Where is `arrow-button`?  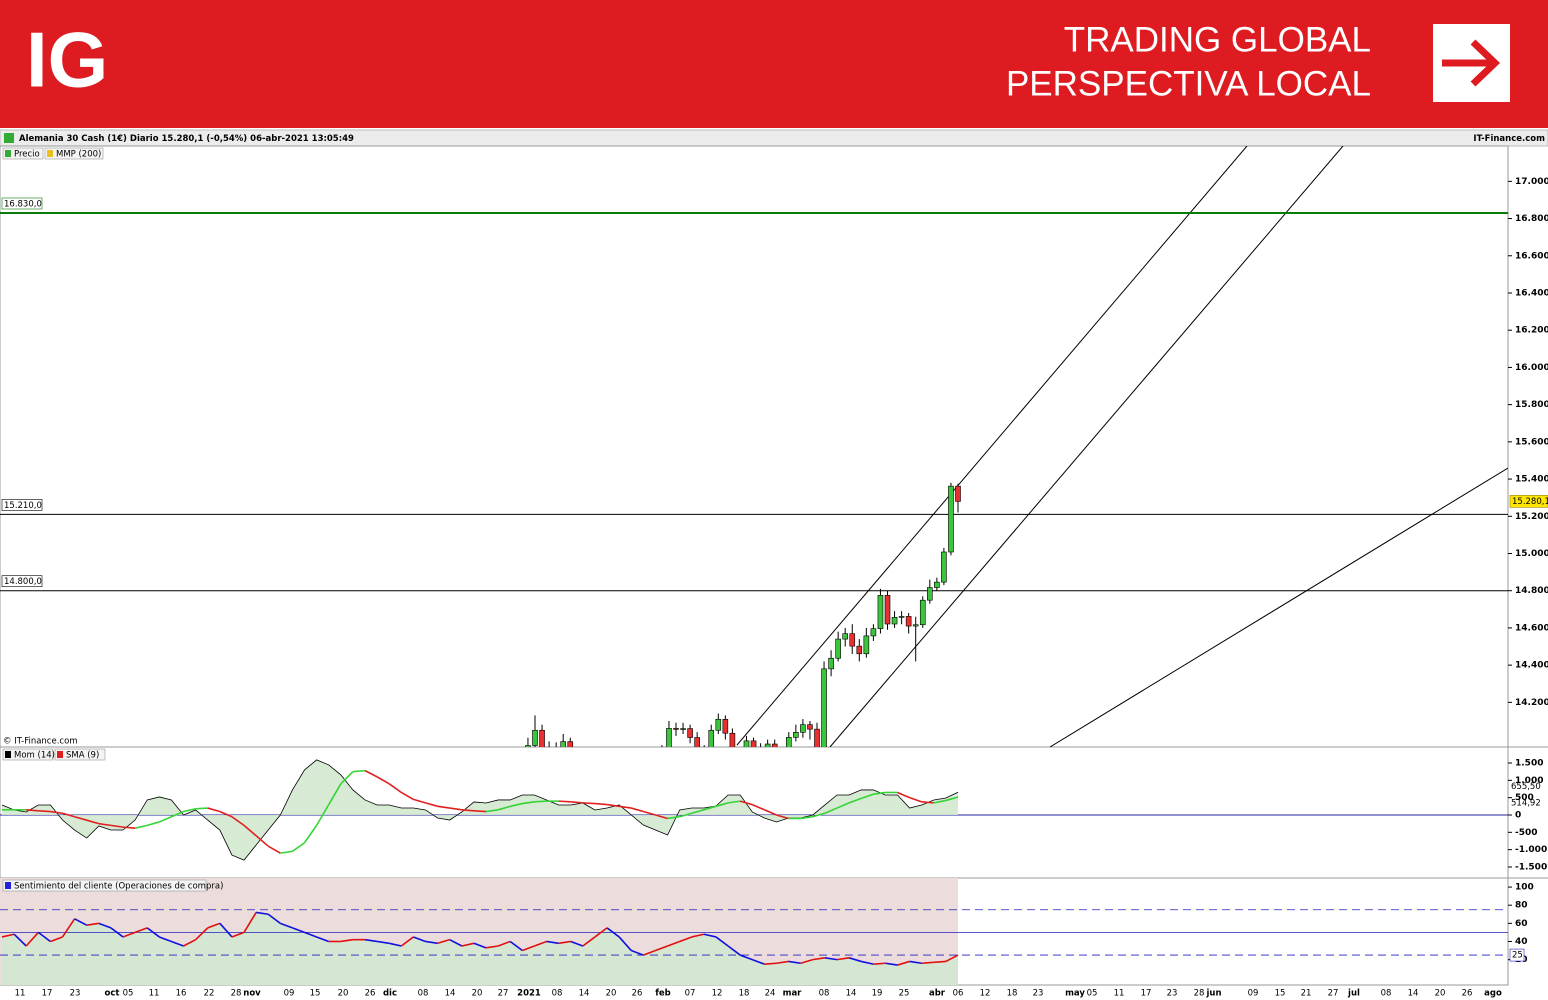
arrow-button is located at coordinates (1471, 63).